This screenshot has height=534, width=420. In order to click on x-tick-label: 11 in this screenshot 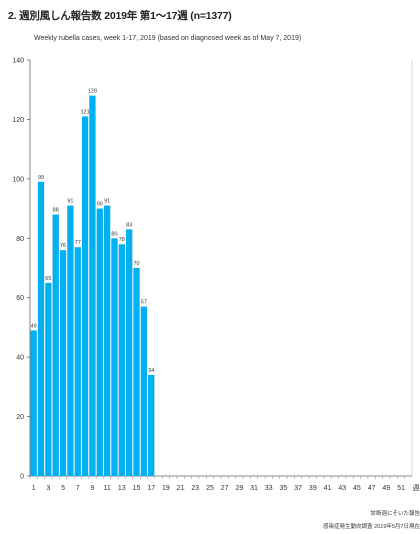, I will do `click(106, 488)`.